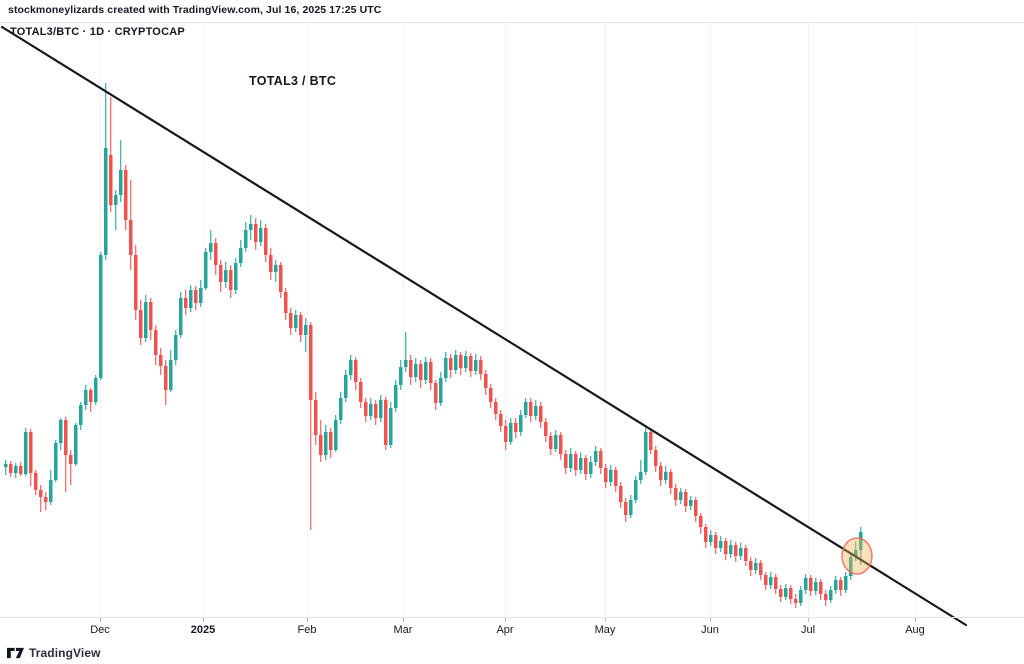 The width and height of the screenshot is (1024, 664). I want to click on tradingview-logo-text: TradingView, so click(65, 653).